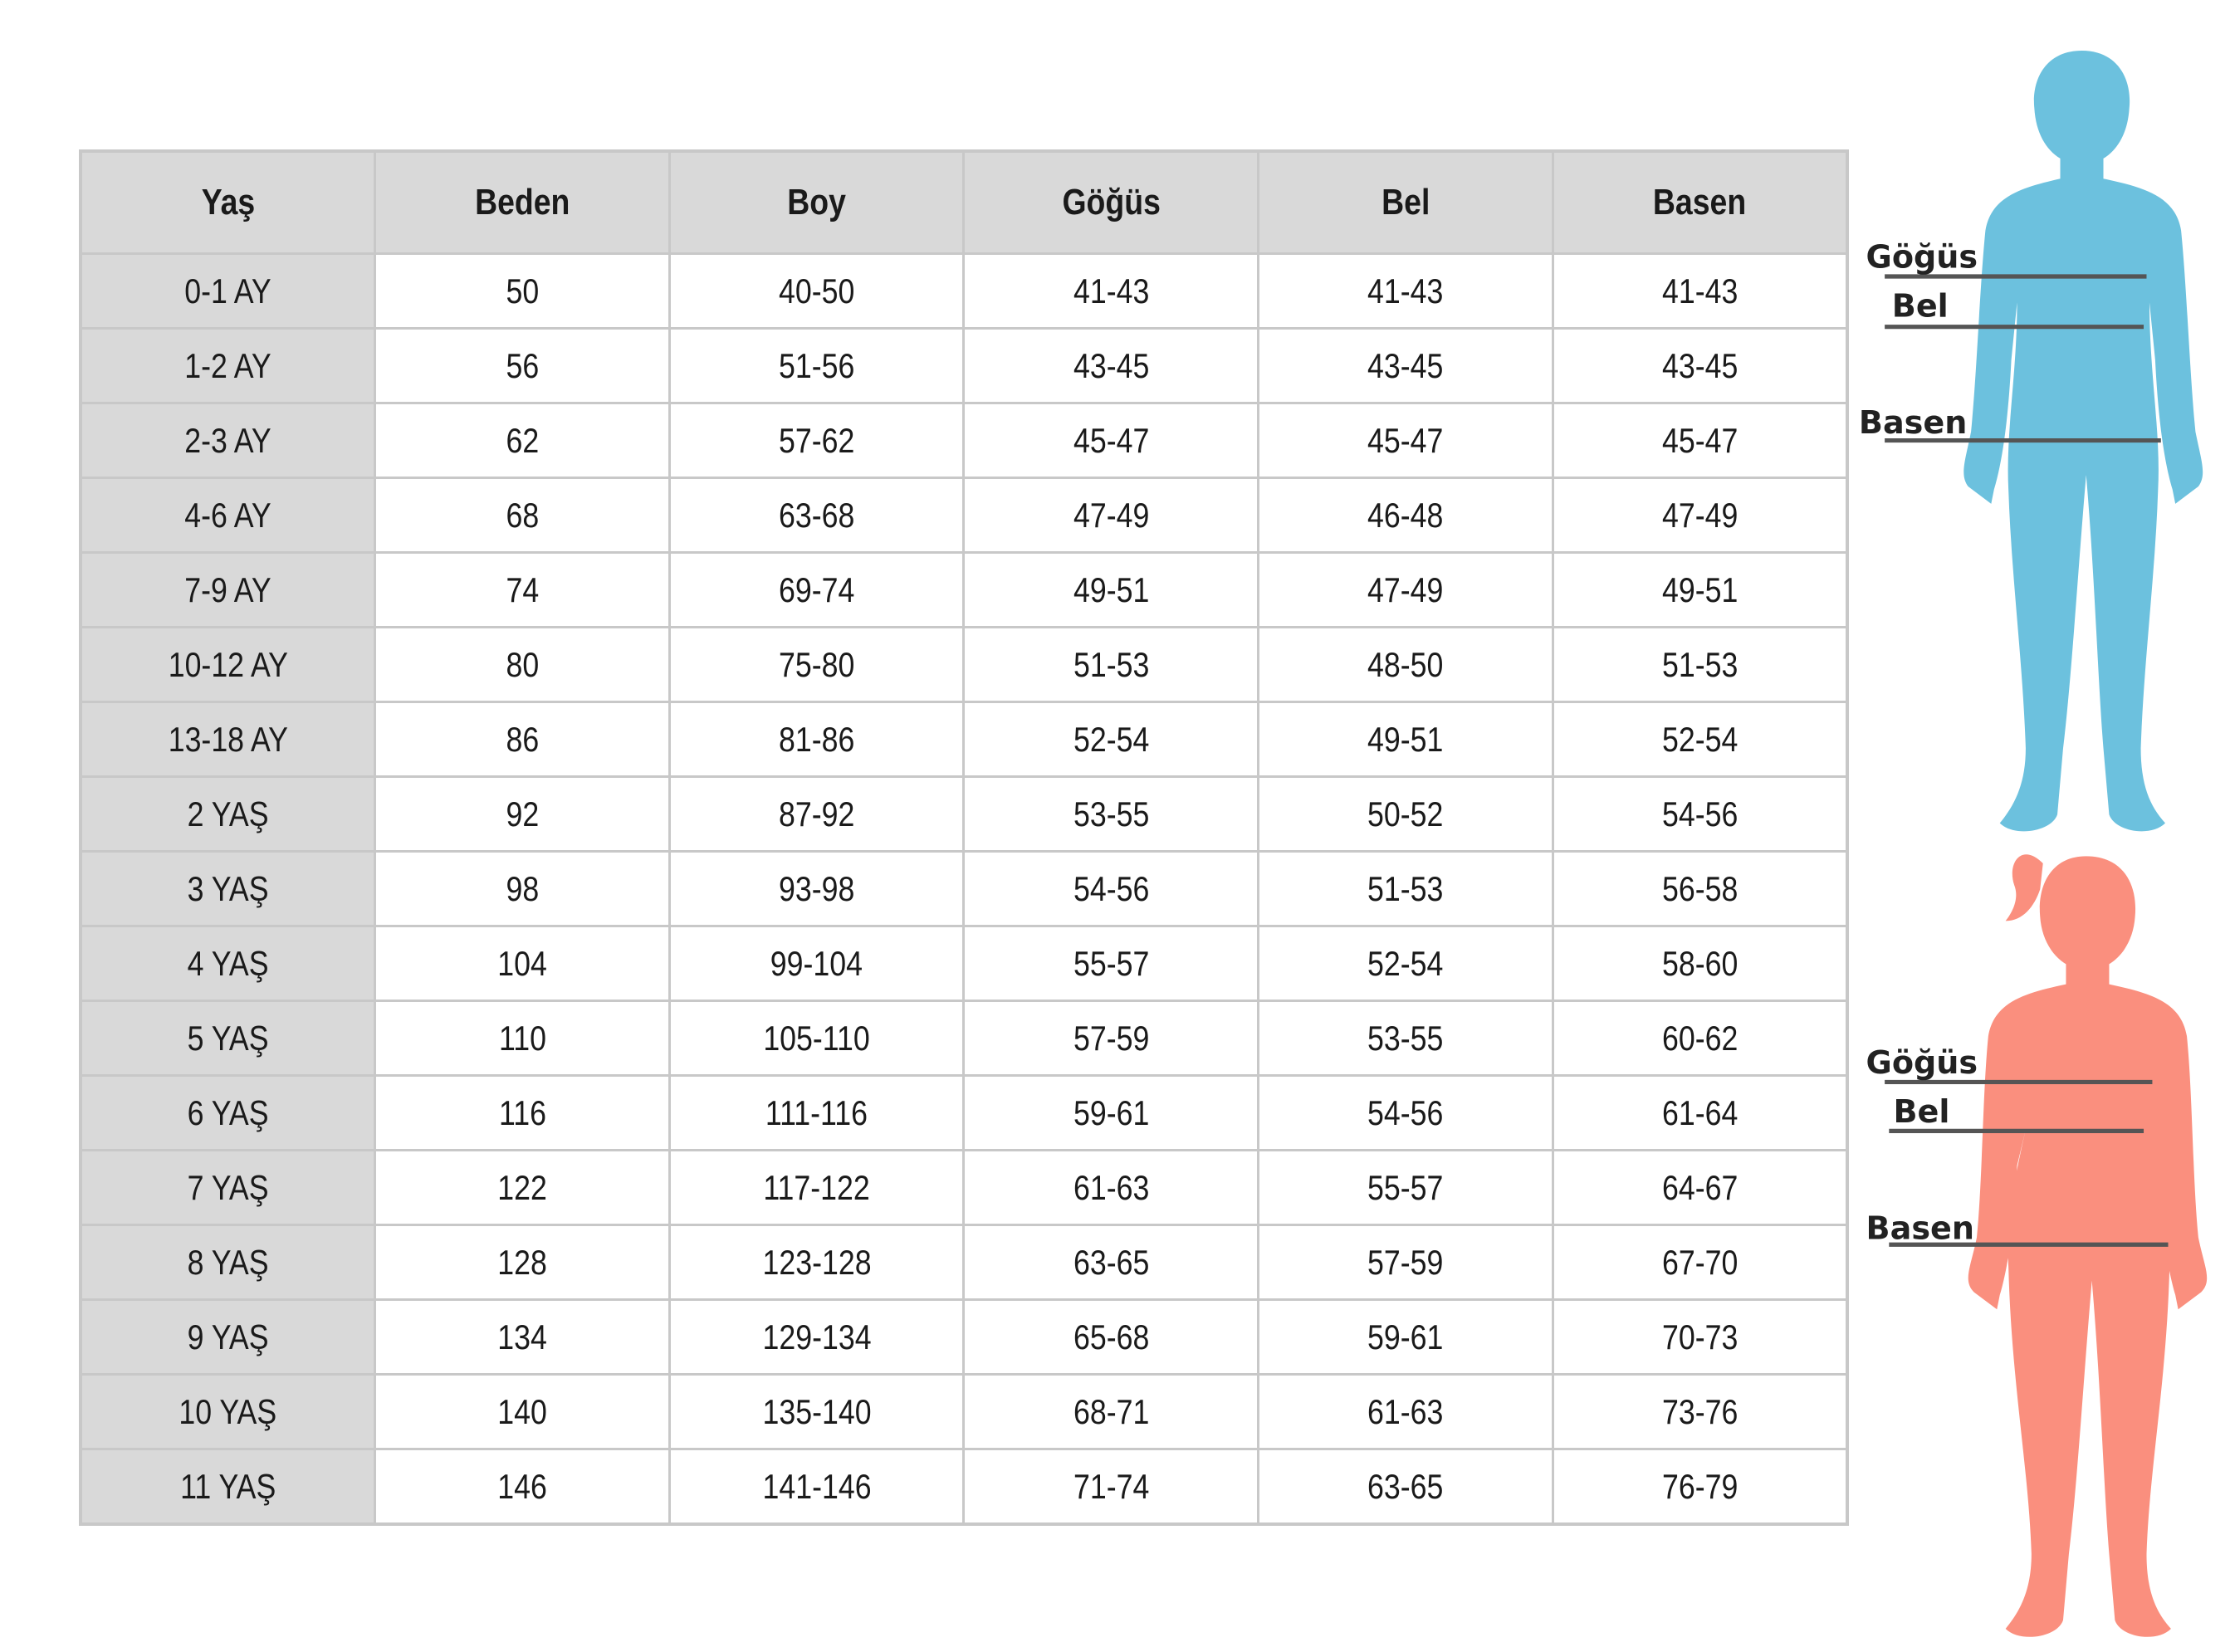 The image size is (2230, 1652). I want to click on column-header-label: Boy, so click(816, 202).